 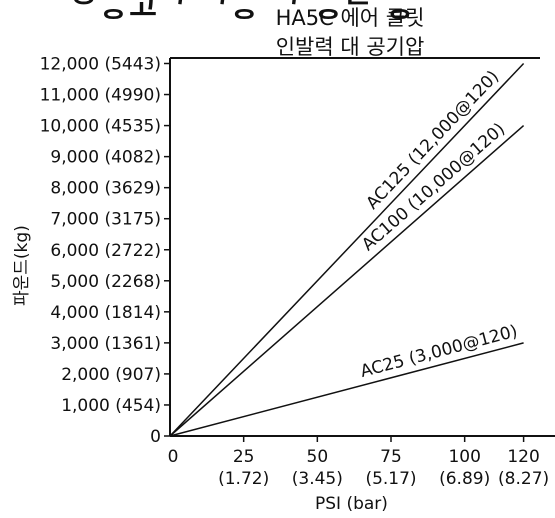 I want to click on cropped-header-text: ᄋᆼ고ᄀ ᄀᆼ ᄀ ᆼᄅ ᆼ, so click(x=243, y=12).